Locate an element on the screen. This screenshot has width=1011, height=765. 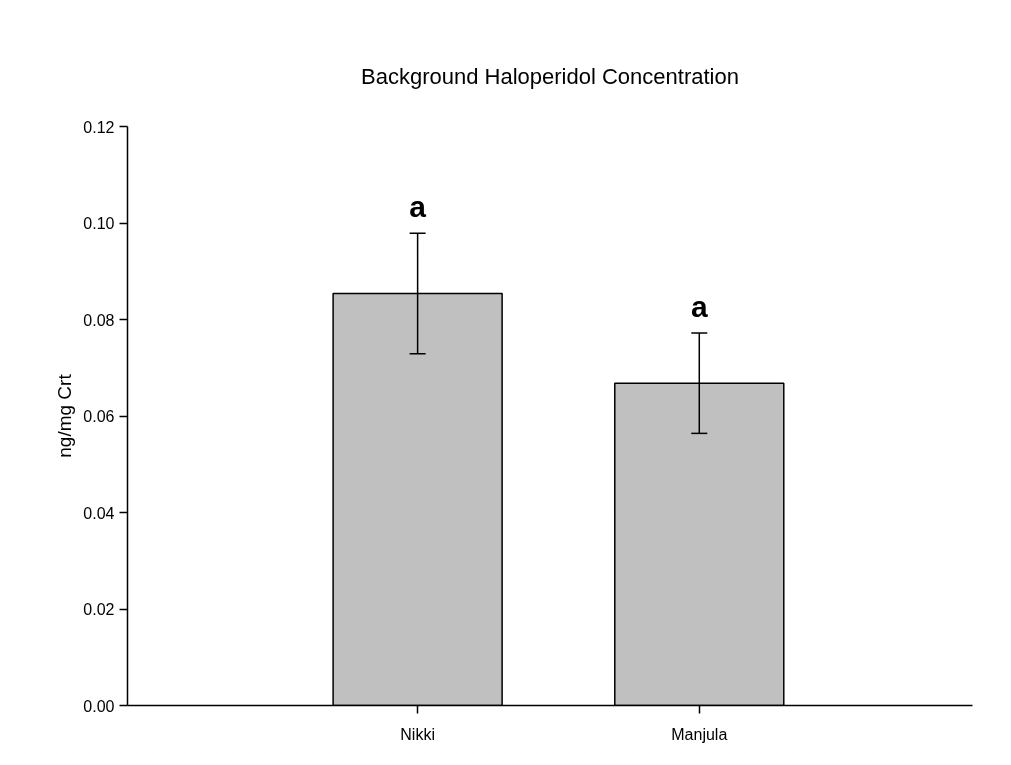
chart-title: Background Haloperidol Concentration is located at coordinates (550, 76).